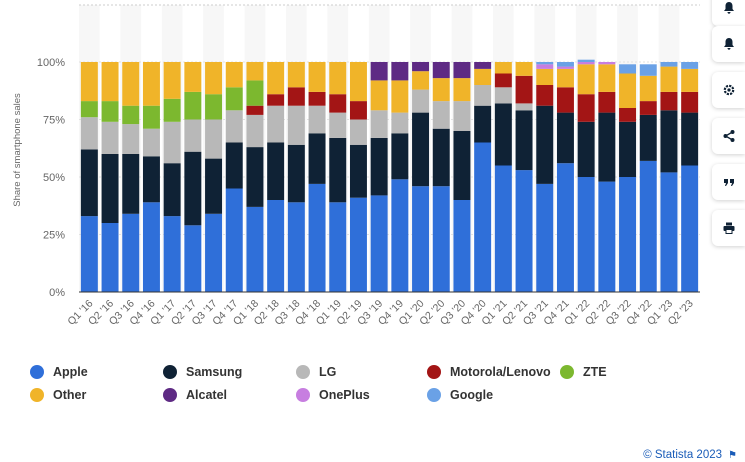  What do you see at coordinates (59, 372) in the screenshot?
I see `legend-item-apple: Apple` at bounding box center [59, 372].